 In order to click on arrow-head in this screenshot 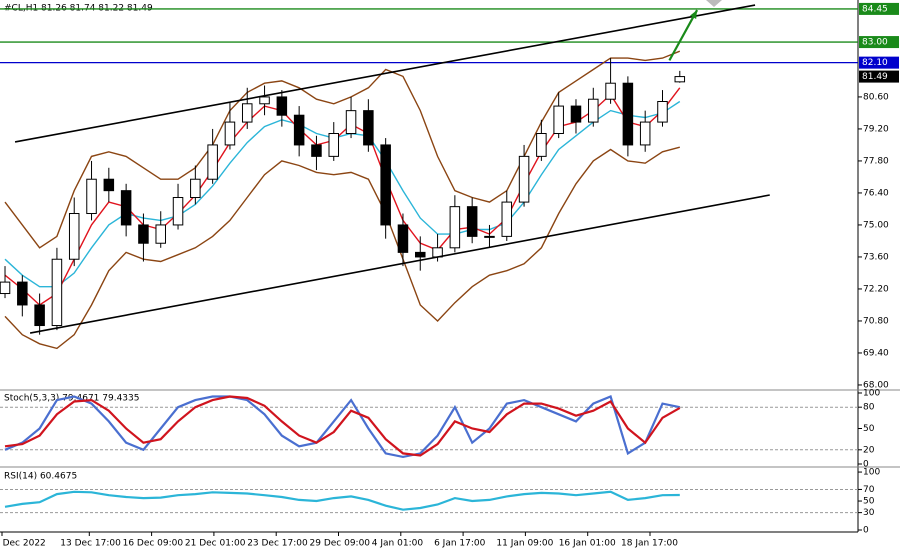, I will do `click(694, 15)`.